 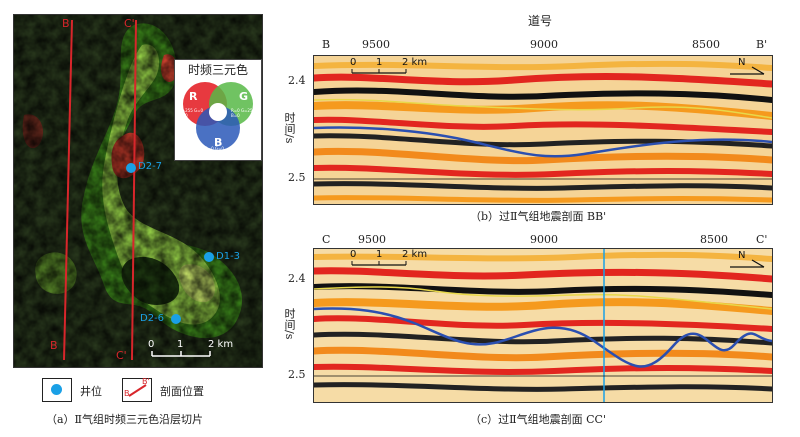 What do you see at coordinates (146, 381) in the screenshot?
I see `section-symbol-b2: B'` at bounding box center [146, 381].